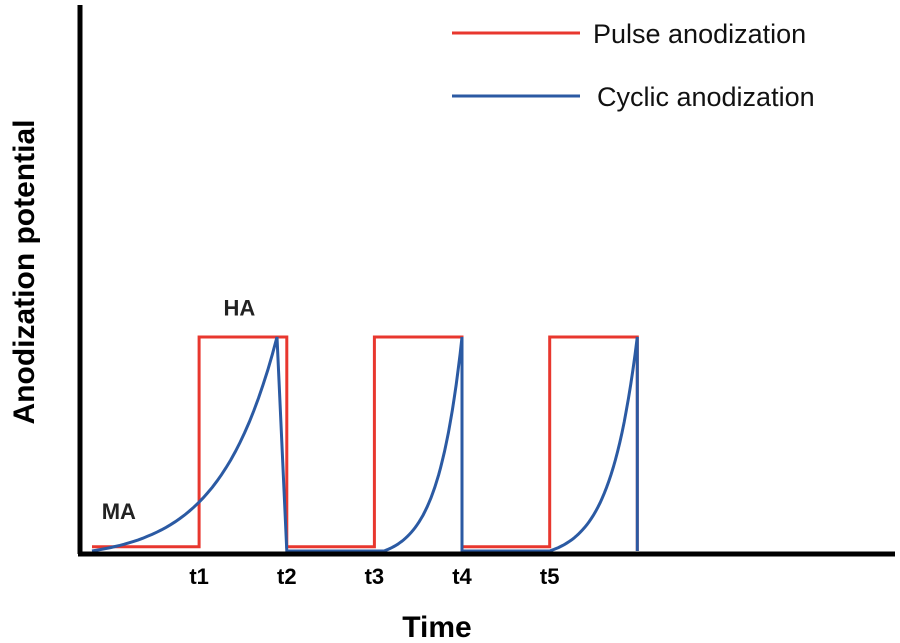  I want to click on x-tick-label-t1: t1, so click(199, 576).